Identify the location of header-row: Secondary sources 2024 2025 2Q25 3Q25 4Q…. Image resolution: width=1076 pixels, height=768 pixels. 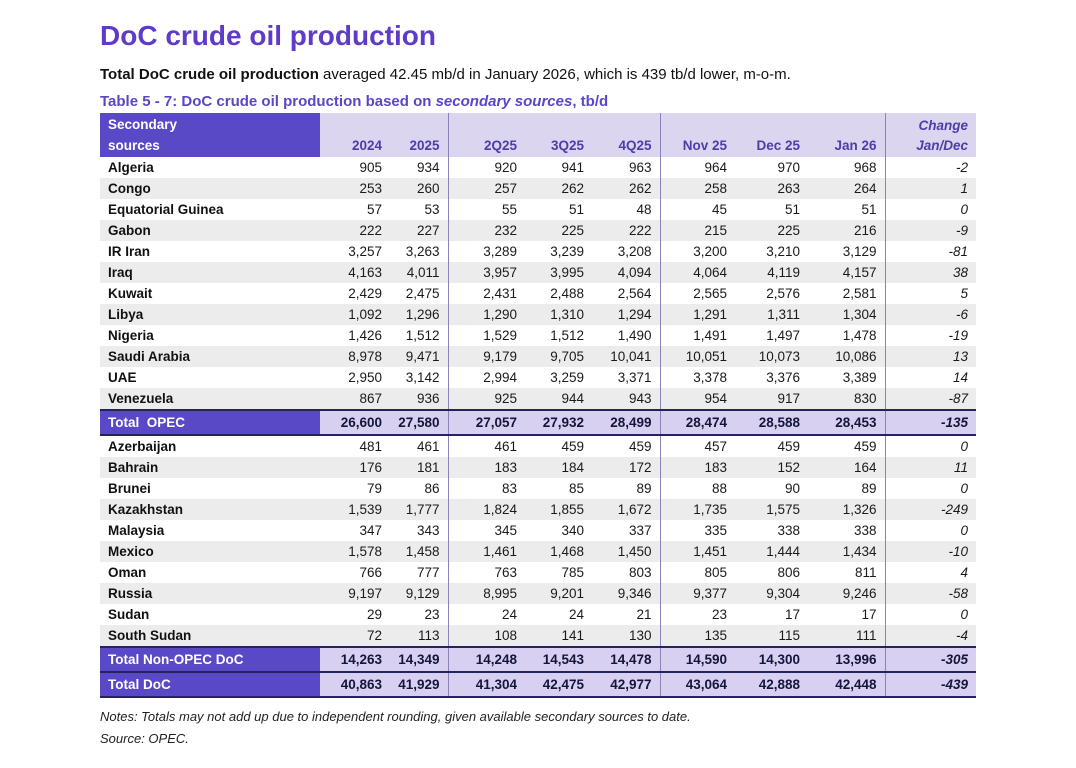
(538, 135).